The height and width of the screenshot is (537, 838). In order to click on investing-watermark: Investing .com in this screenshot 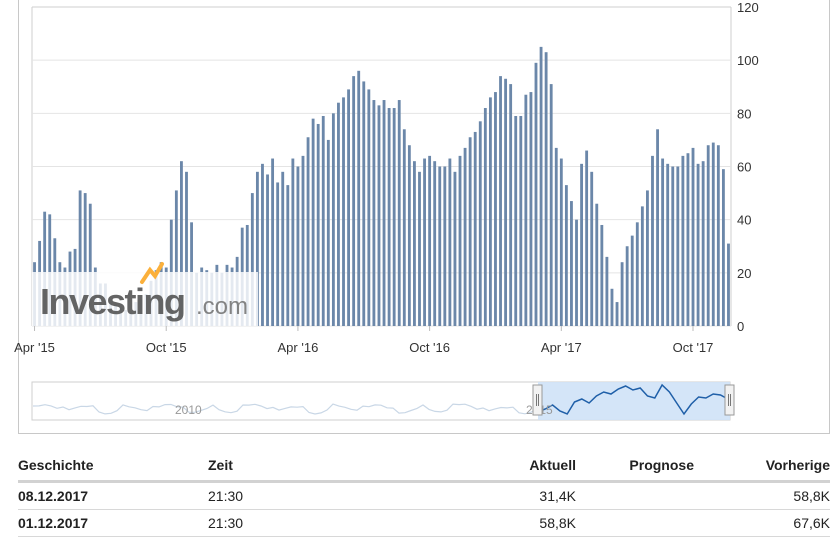, I will do `click(145, 294)`.